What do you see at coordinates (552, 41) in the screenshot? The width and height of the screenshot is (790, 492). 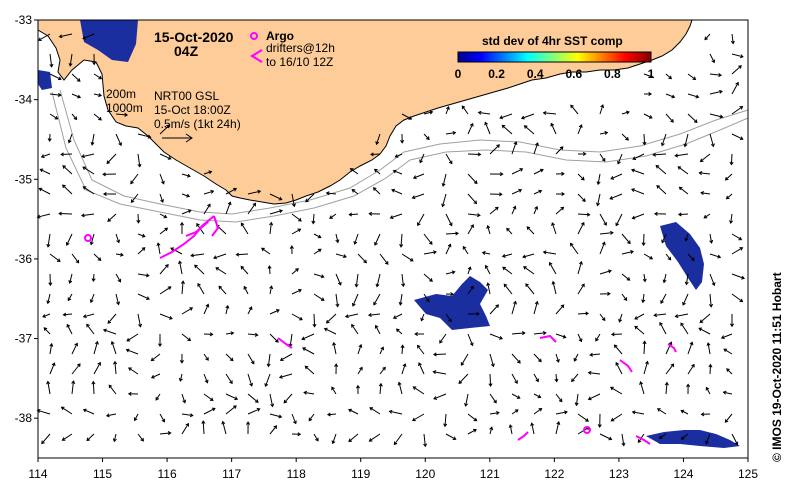 I see `colorbar-title: std dev of 4hr SST comp` at bounding box center [552, 41].